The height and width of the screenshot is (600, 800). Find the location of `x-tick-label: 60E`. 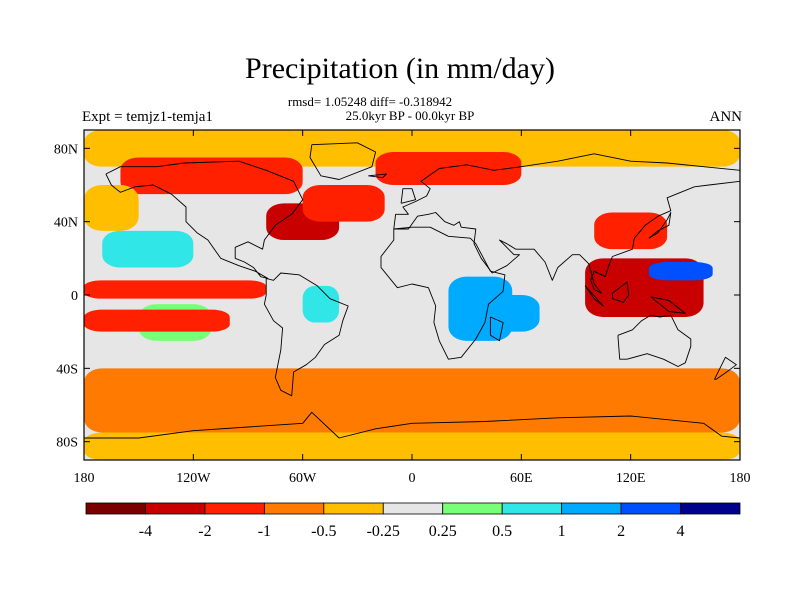

x-tick-label: 60E is located at coordinates (521, 478).